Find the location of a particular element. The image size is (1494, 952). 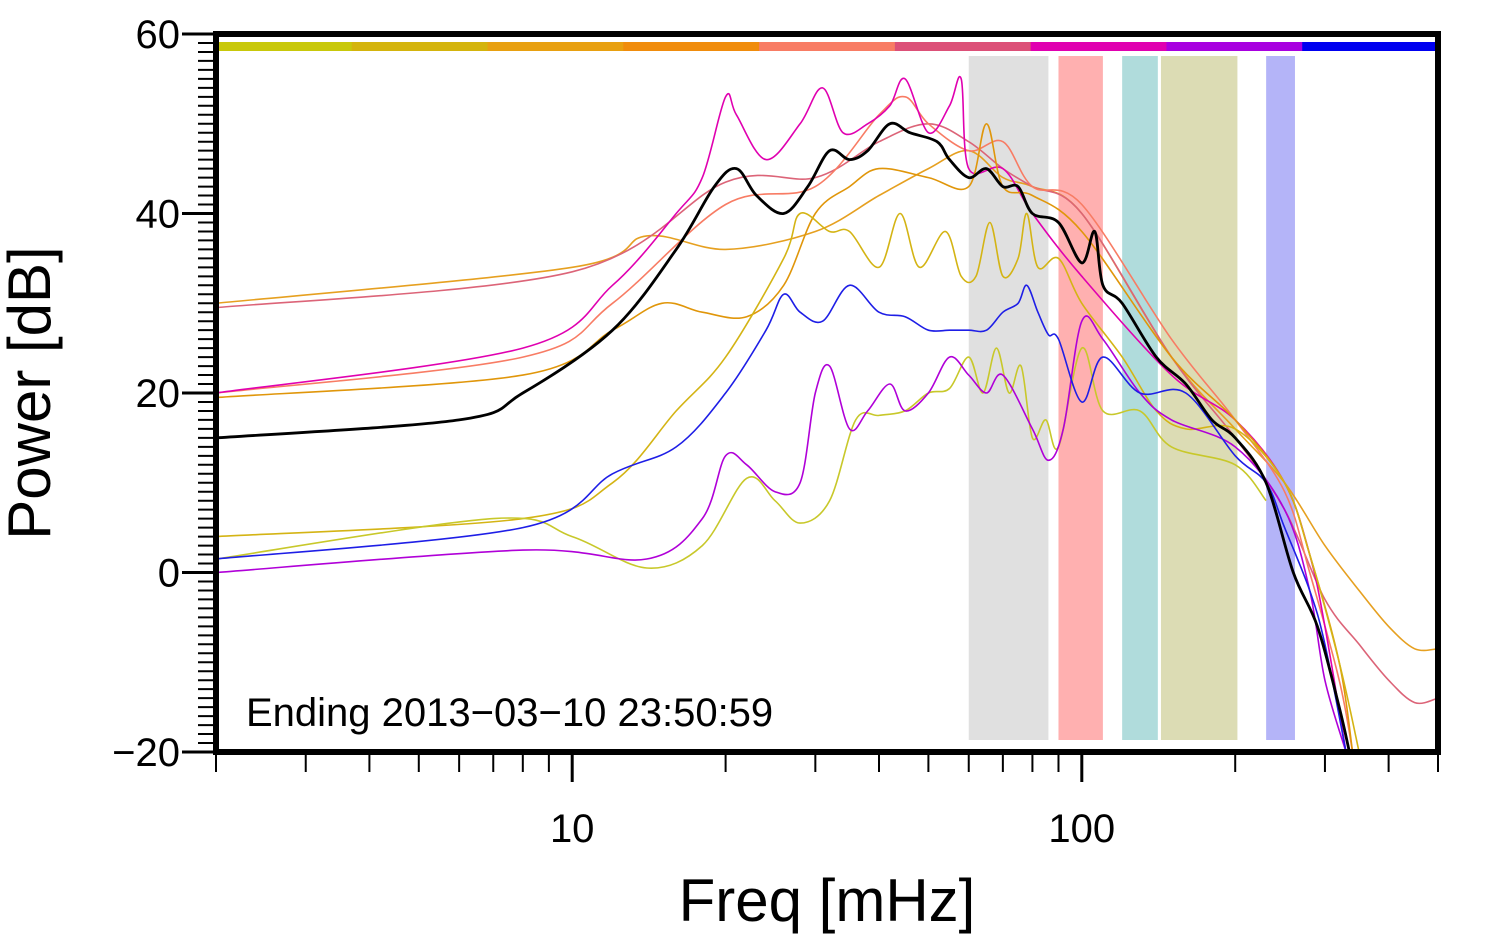

top-color-bar is located at coordinates (827, 46).